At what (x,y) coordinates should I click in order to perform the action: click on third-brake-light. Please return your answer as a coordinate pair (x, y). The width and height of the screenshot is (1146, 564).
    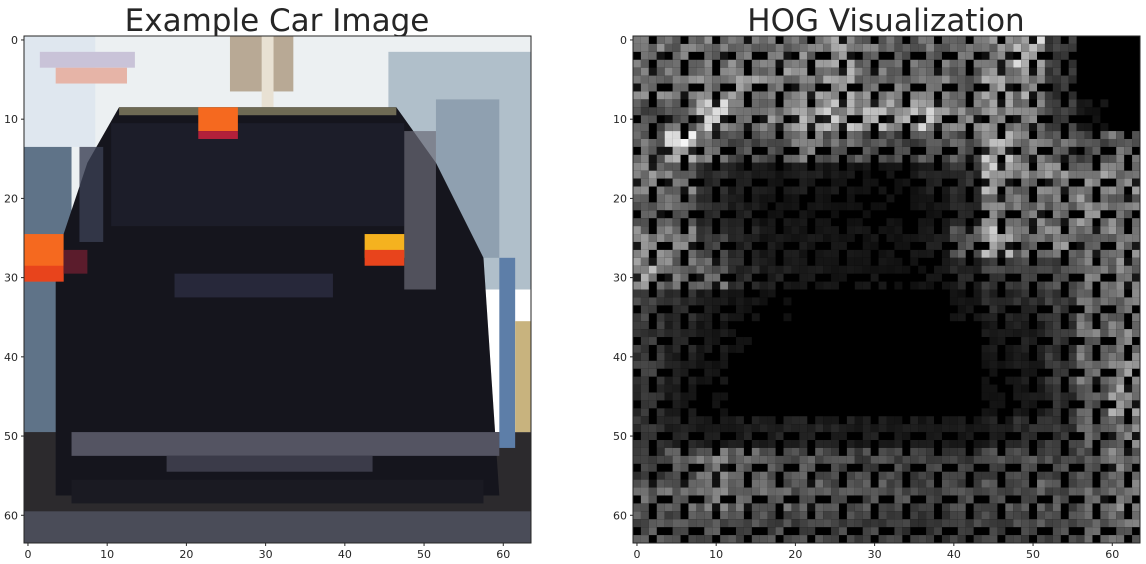
    Looking at the image, I should click on (218, 119).